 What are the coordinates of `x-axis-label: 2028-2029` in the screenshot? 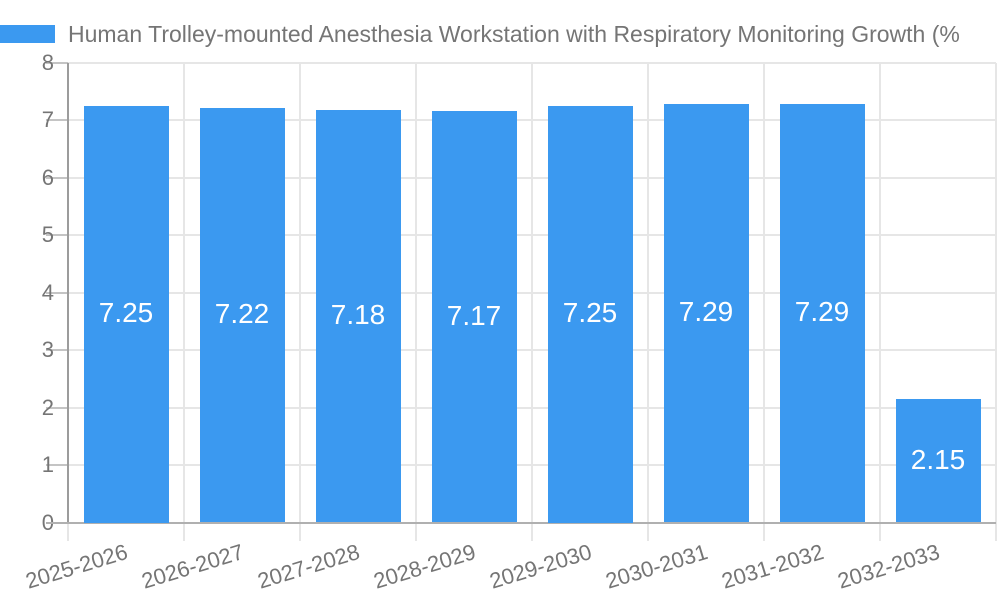 It's located at (424, 566).